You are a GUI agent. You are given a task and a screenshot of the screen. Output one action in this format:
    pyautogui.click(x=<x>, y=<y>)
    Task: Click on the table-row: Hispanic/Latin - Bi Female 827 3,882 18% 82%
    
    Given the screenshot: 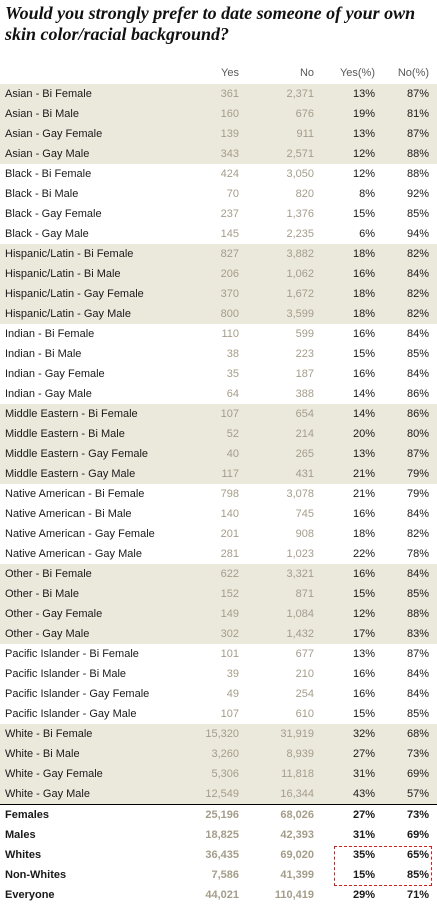 What is the action you would take?
    pyautogui.click(x=218, y=254)
    